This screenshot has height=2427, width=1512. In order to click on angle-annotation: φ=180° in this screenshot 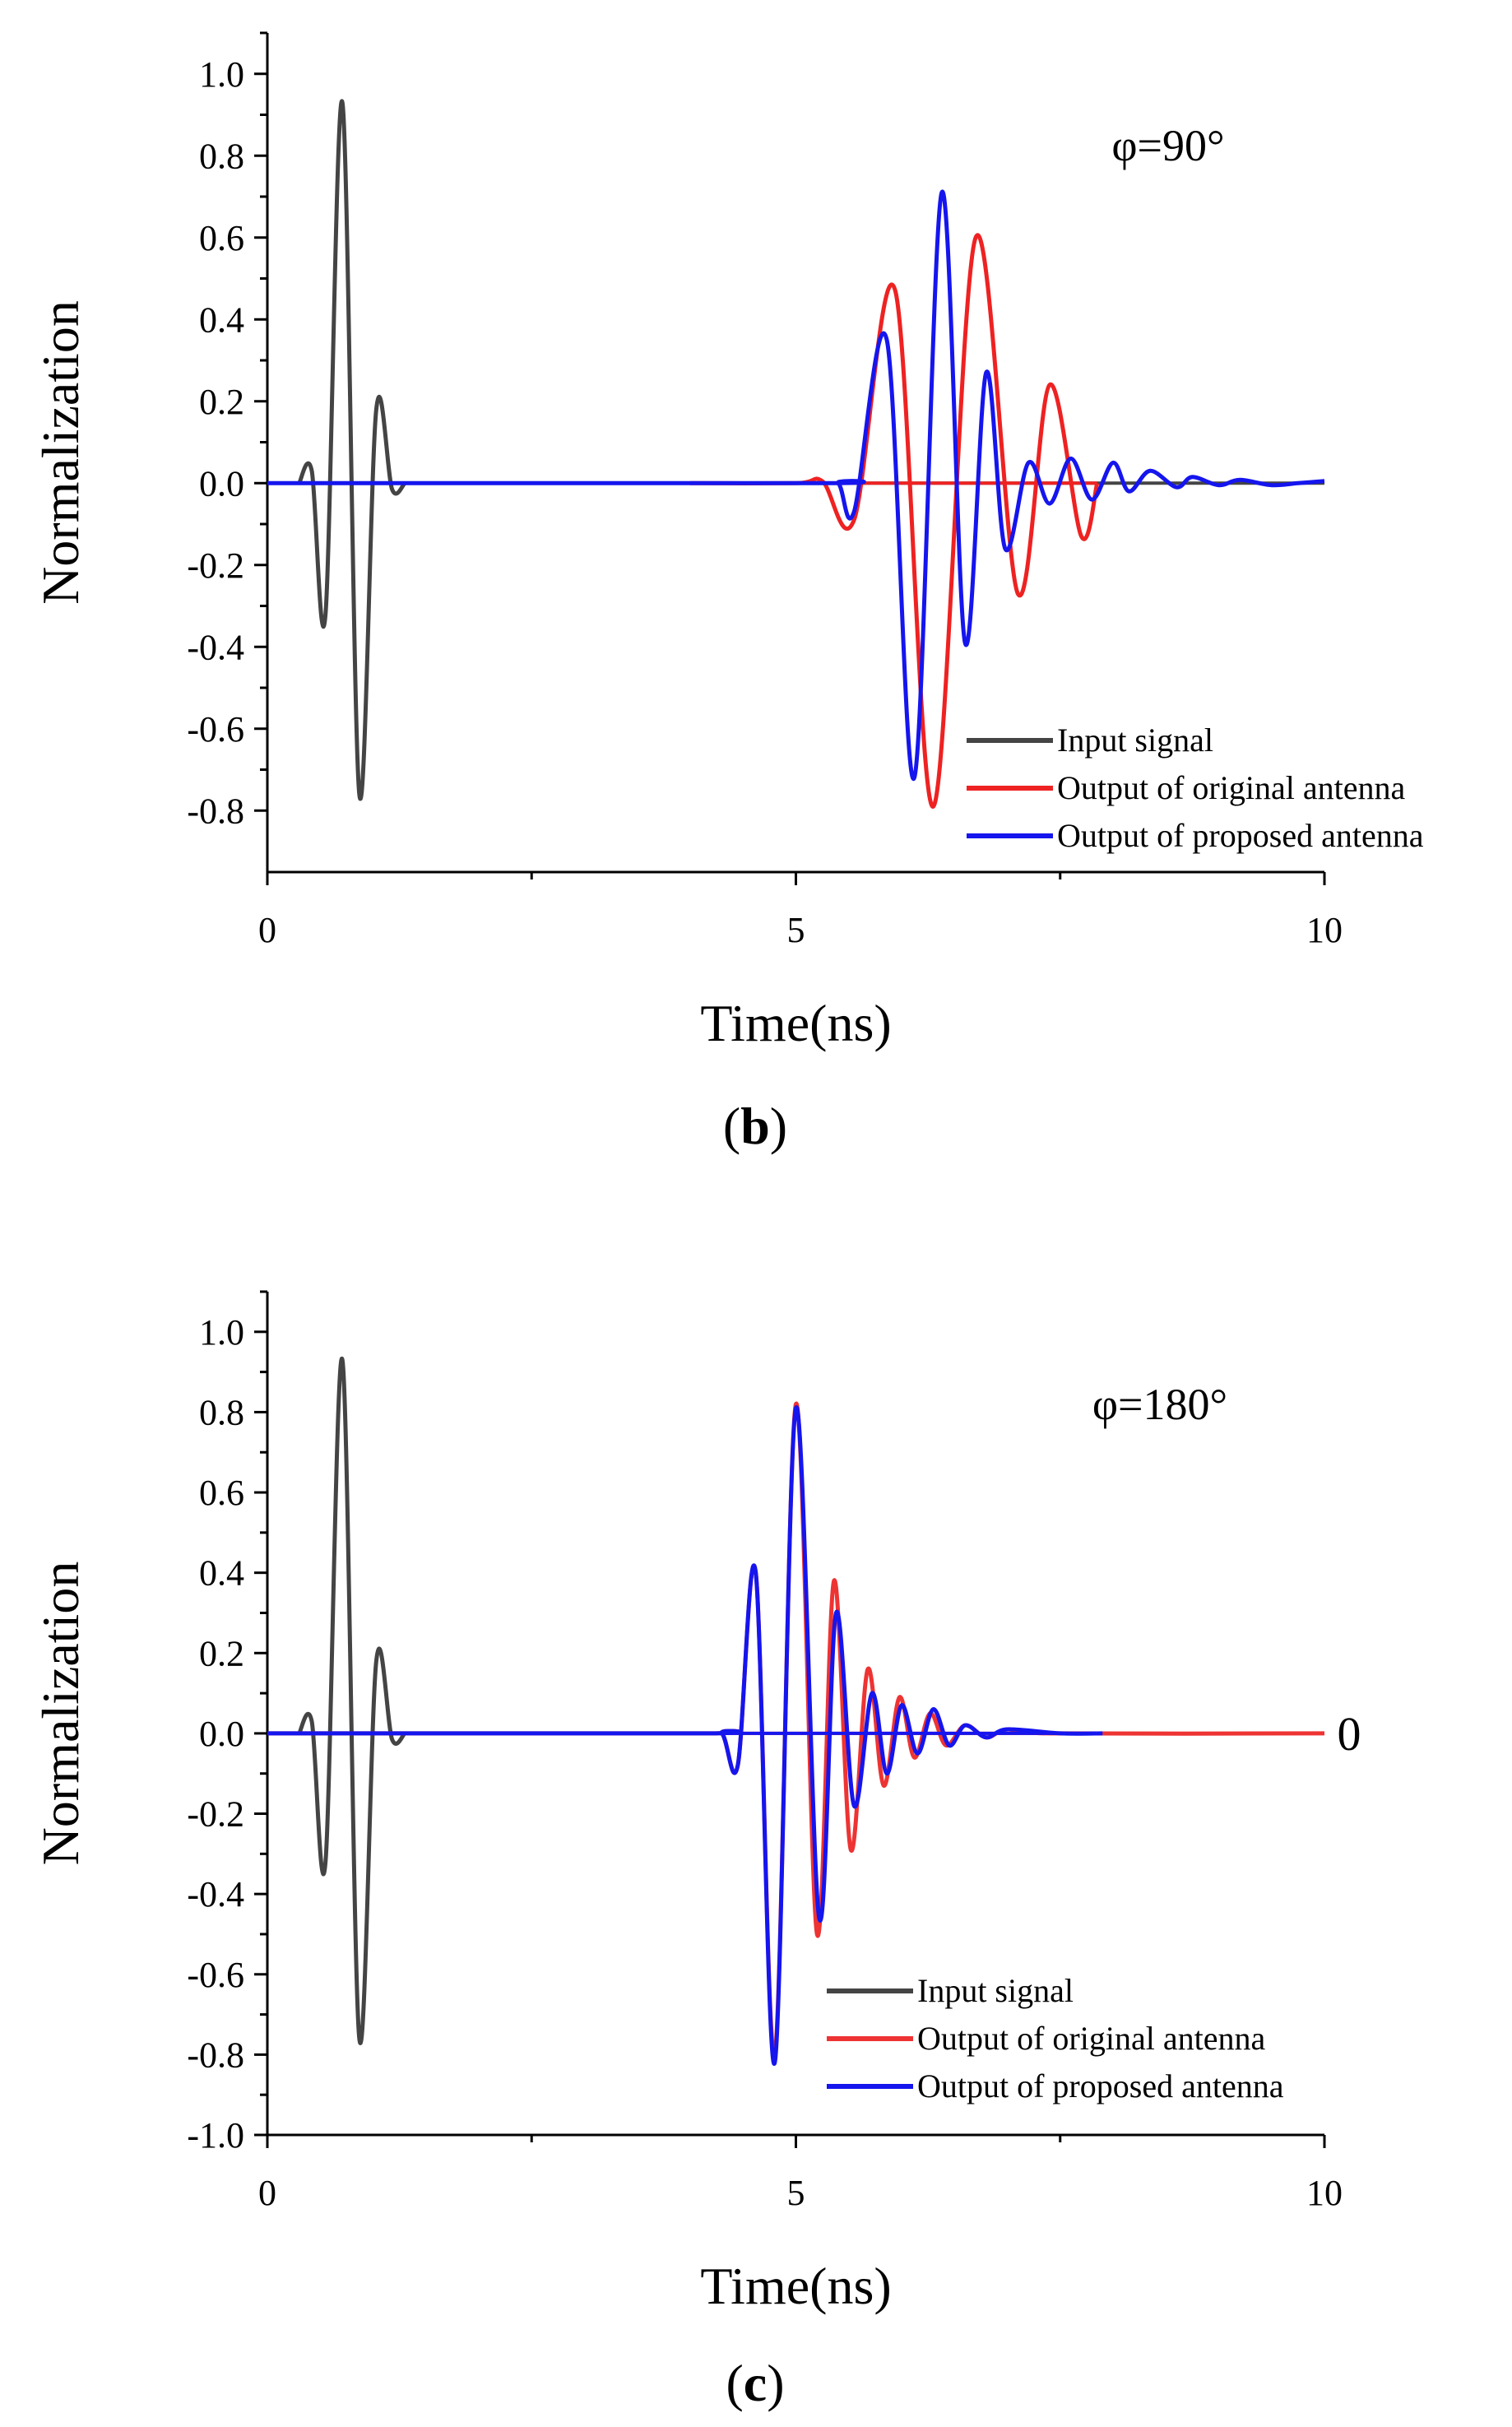, I will do `click(1159, 1405)`.